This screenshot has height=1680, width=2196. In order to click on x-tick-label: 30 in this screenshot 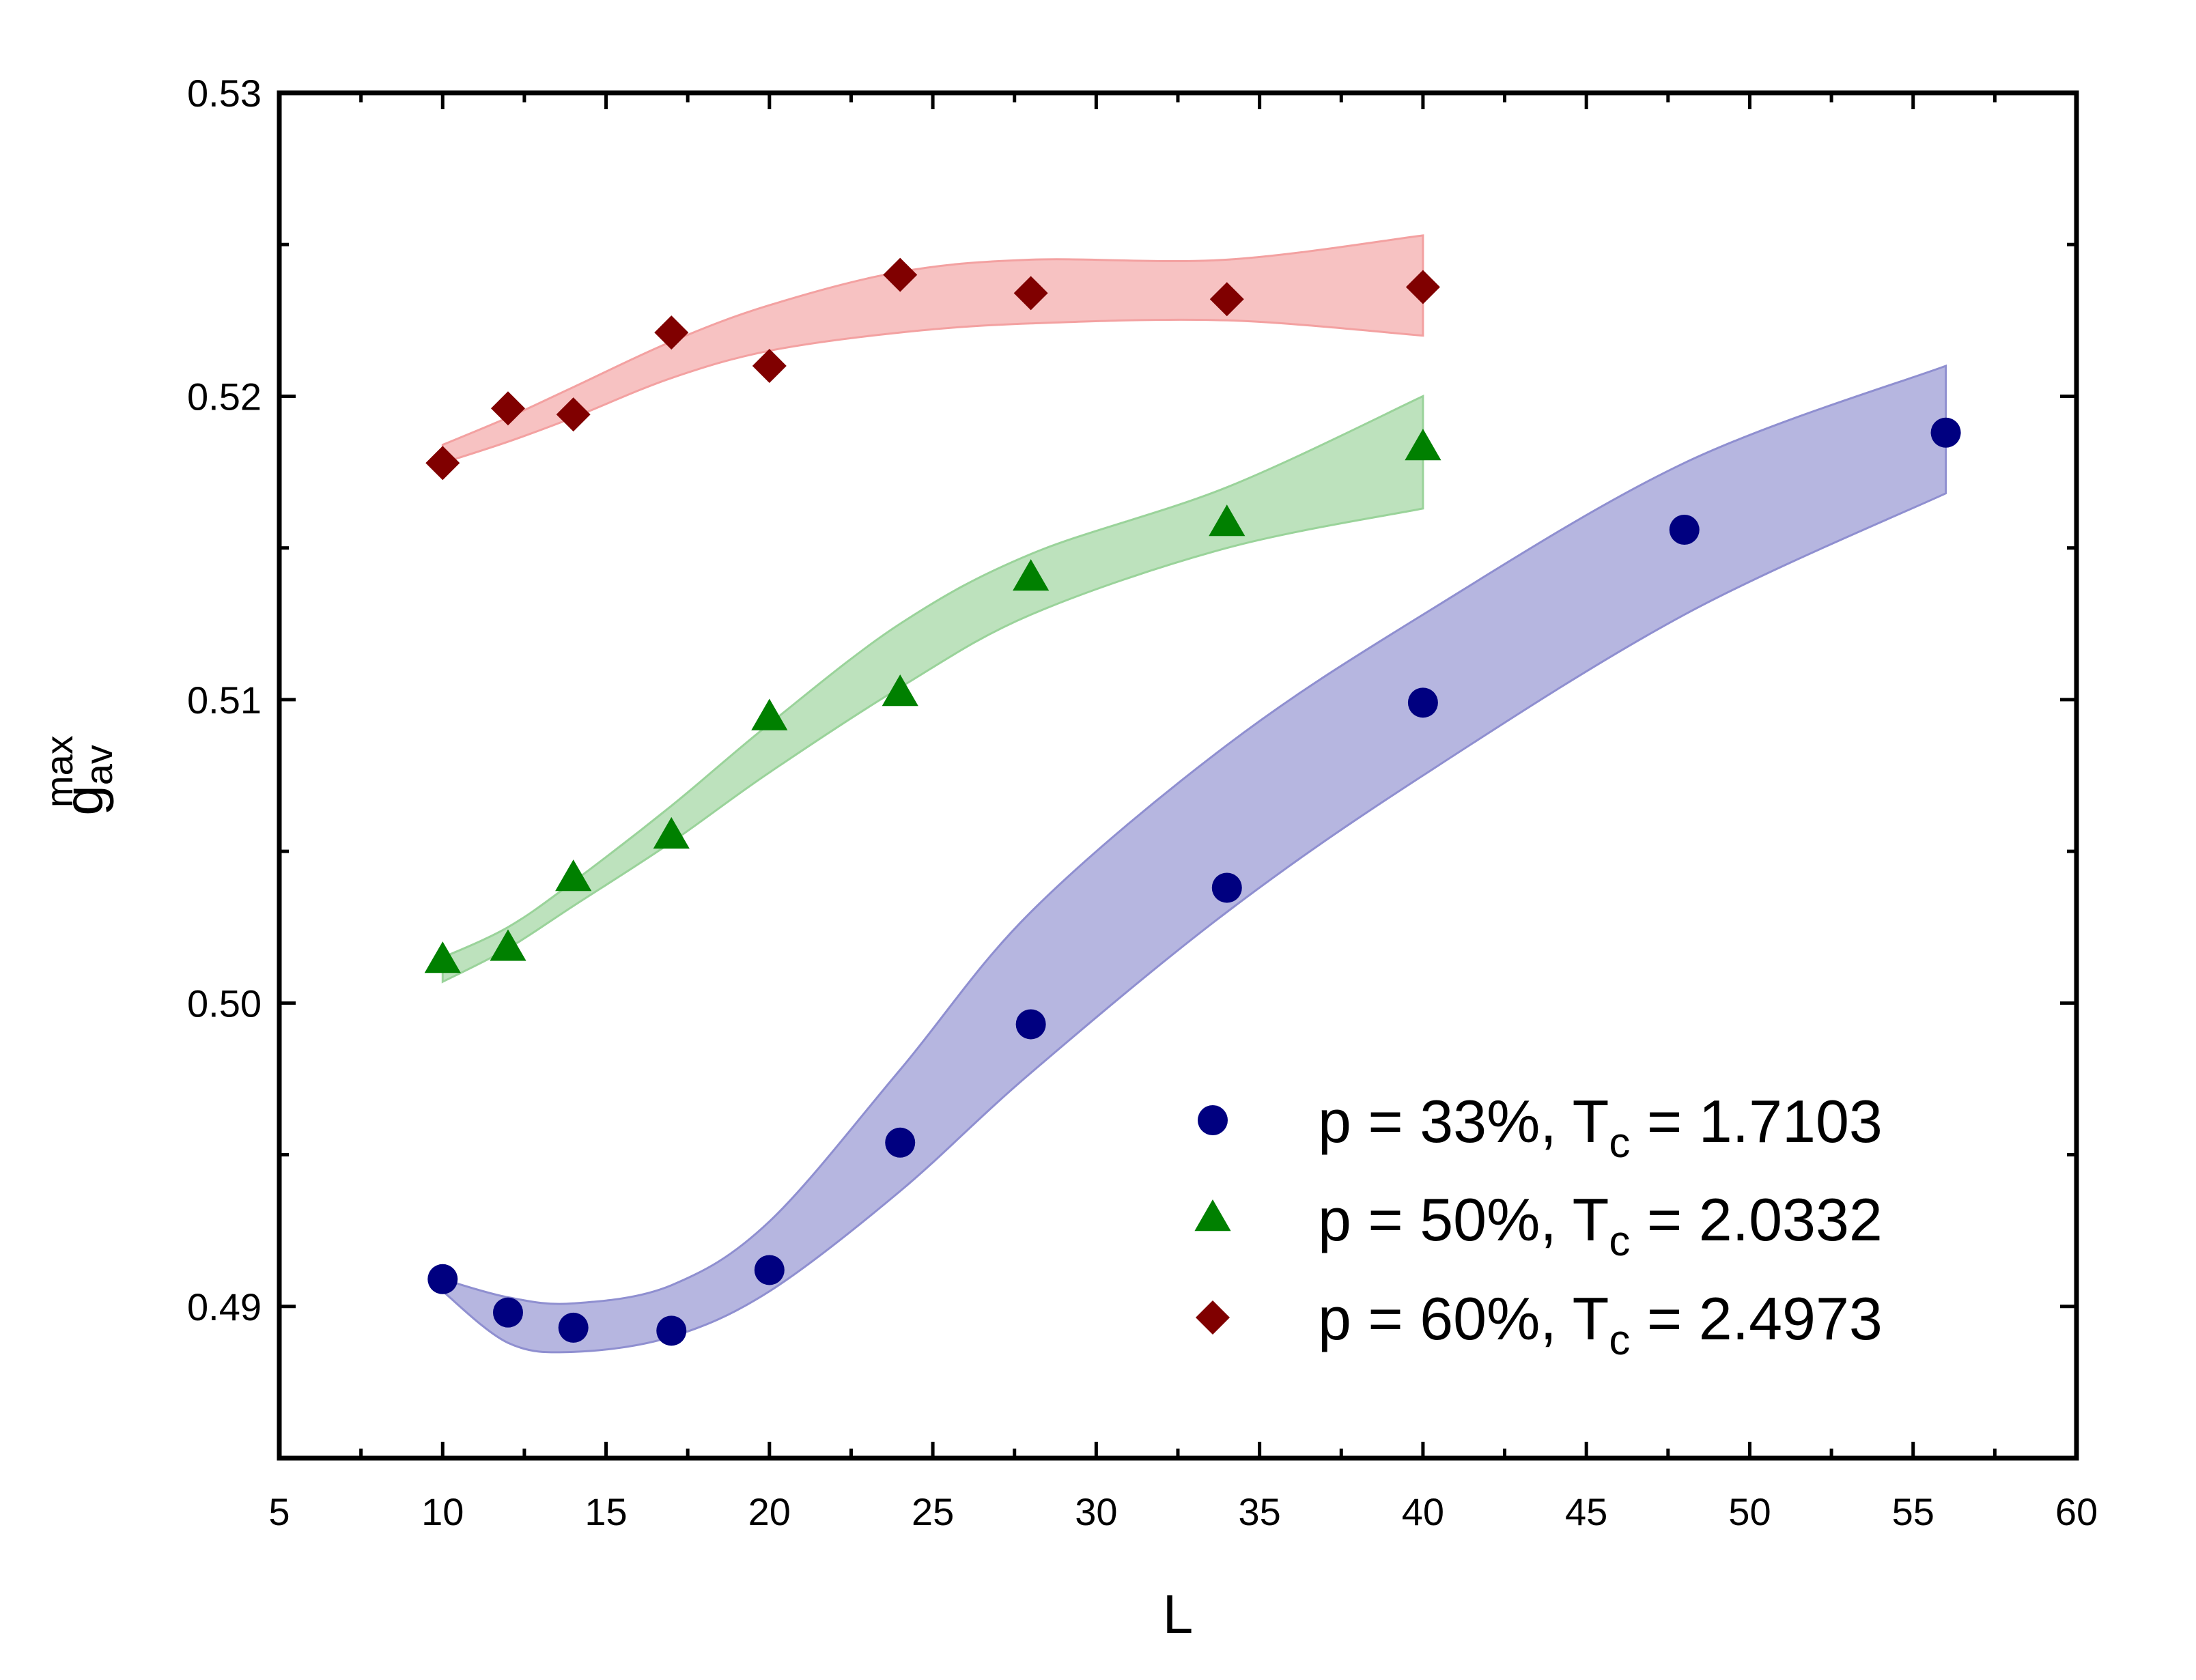, I will do `click(1096, 1511)`.